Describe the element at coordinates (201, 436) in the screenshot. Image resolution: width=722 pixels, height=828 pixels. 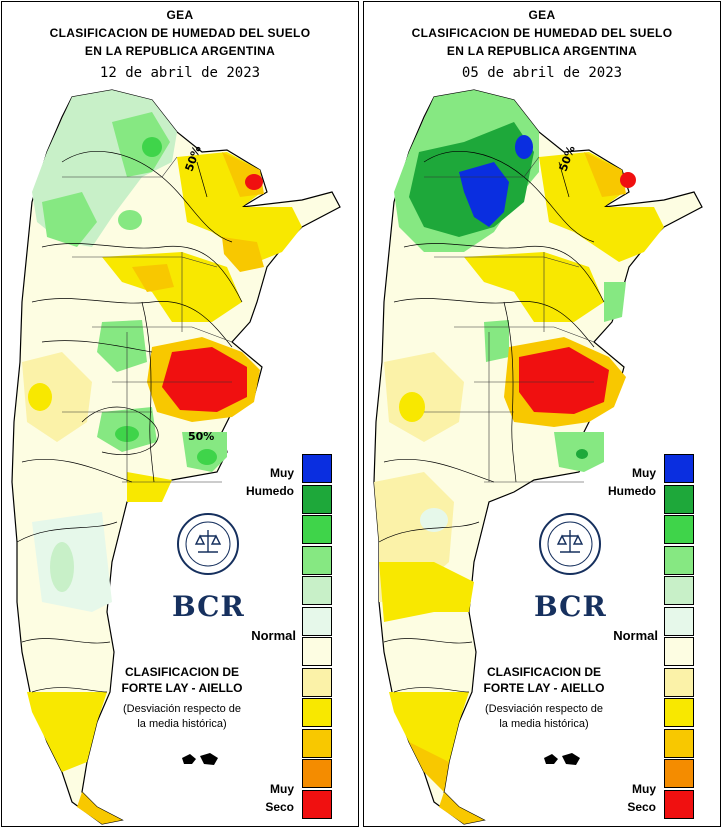
I see `contour-label: 50%` at that location.